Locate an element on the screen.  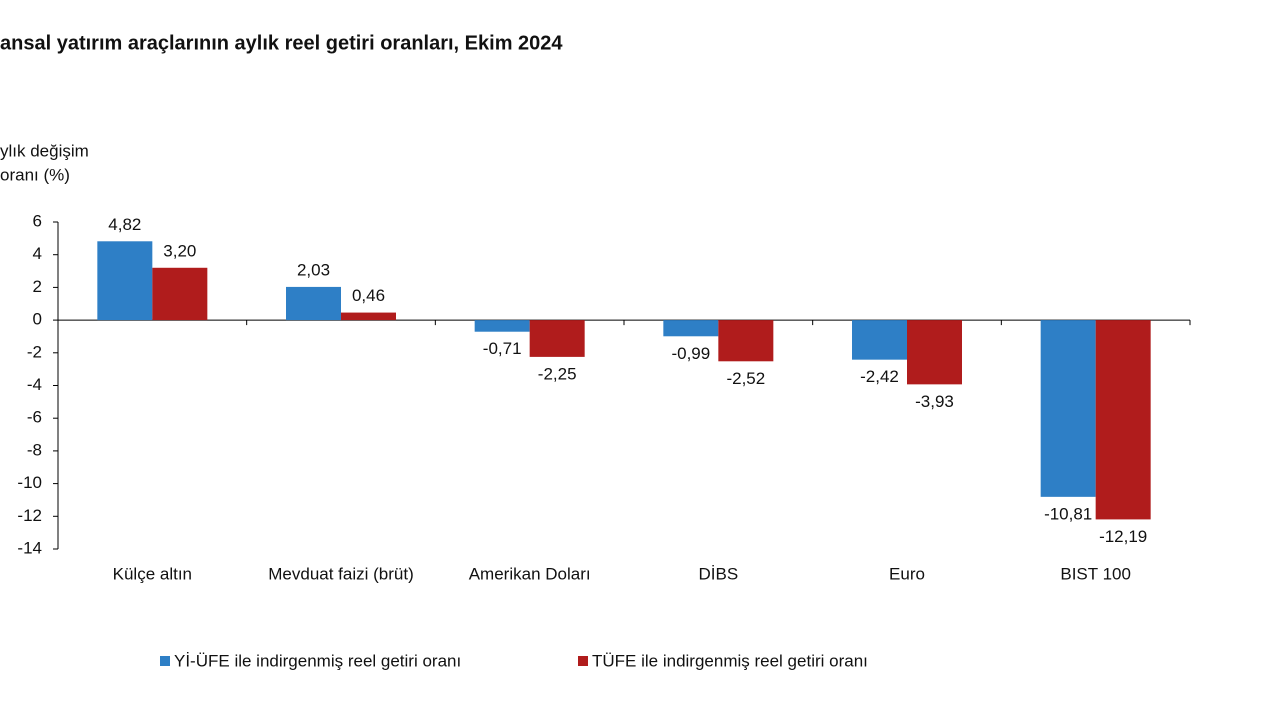
legend-label: TÜFE ile indirgenmiş reel getiri oranı is located at coordinates (730, 660).